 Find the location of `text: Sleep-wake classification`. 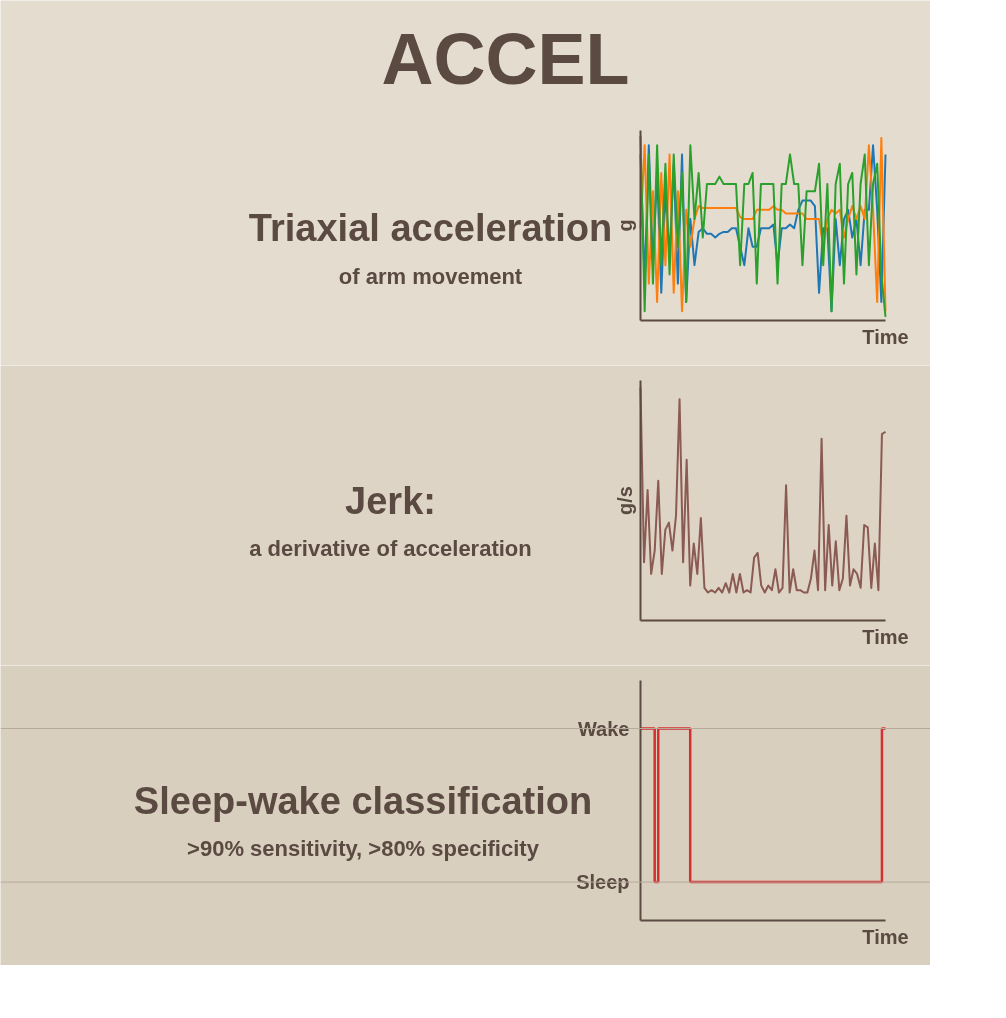

text: Sleep-wake classification is located at coordinates (363, 800).